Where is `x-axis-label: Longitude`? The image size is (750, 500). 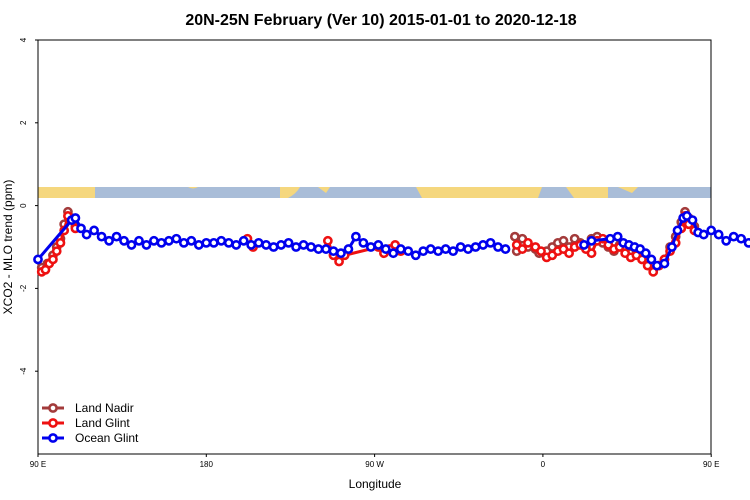
x-axis-label: Longitude is located at coordinates (375, 484).